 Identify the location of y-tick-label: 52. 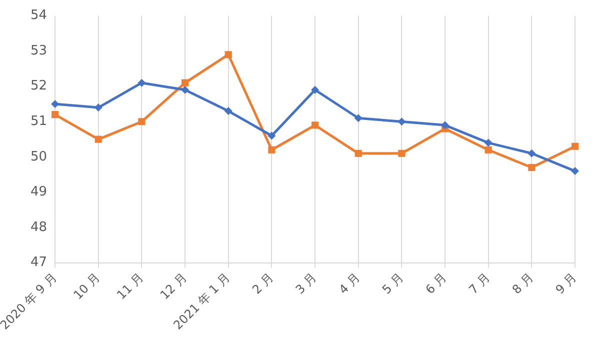
(39, 86).